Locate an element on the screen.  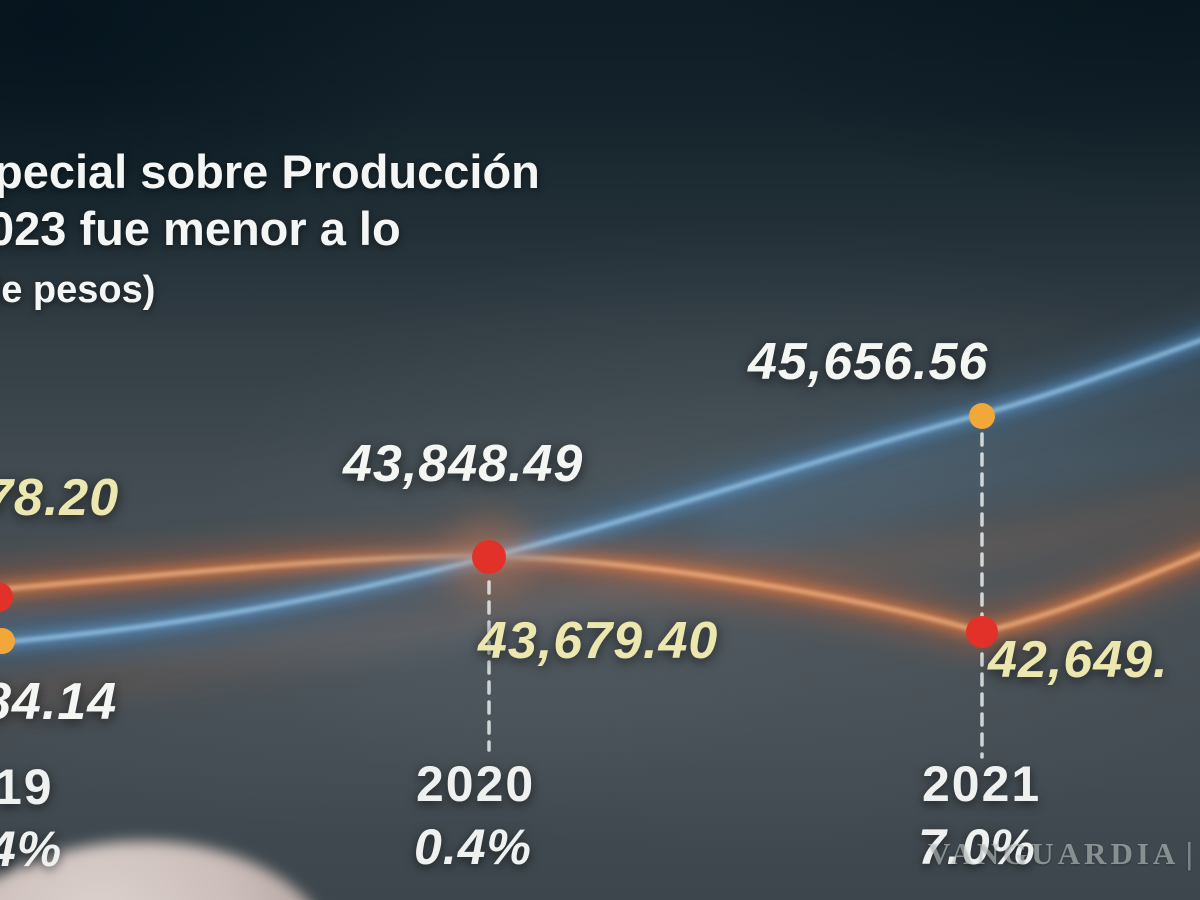
x-tick-2019-pct: 4% is located at coordinates (31, 849).